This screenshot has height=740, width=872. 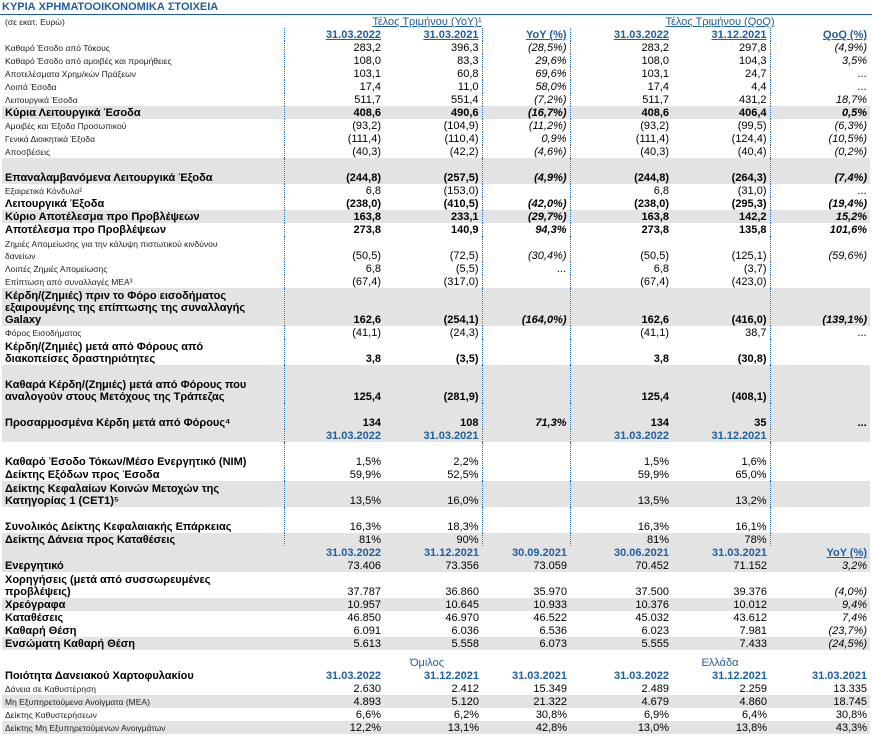 What do you see at coordinates (433, 727) in the screenshot?
I see `value-cell: 13,1%` at bounding box center [433, 727].